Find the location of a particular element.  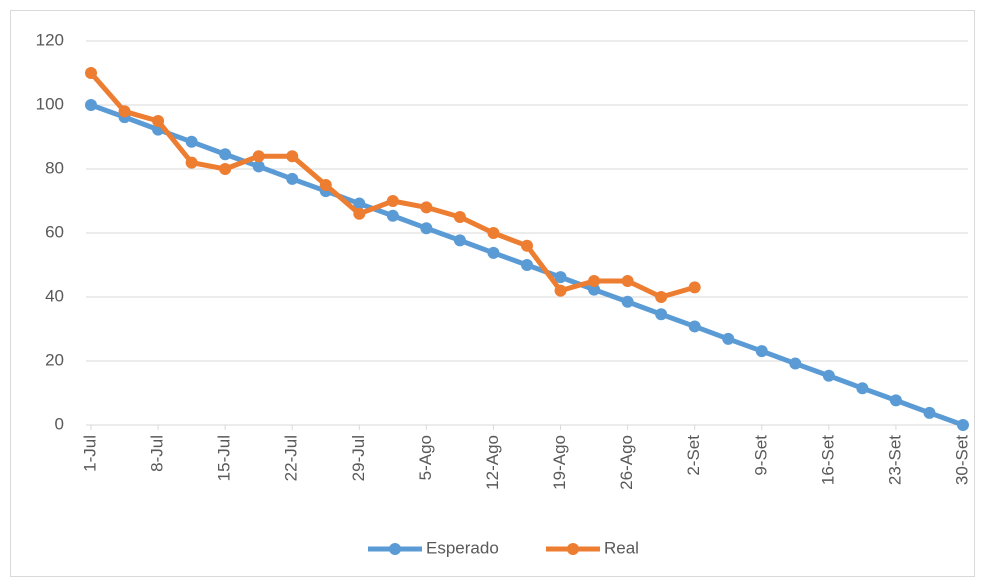

x-tick-label: 30-Set is located at coordinates (961, 460).